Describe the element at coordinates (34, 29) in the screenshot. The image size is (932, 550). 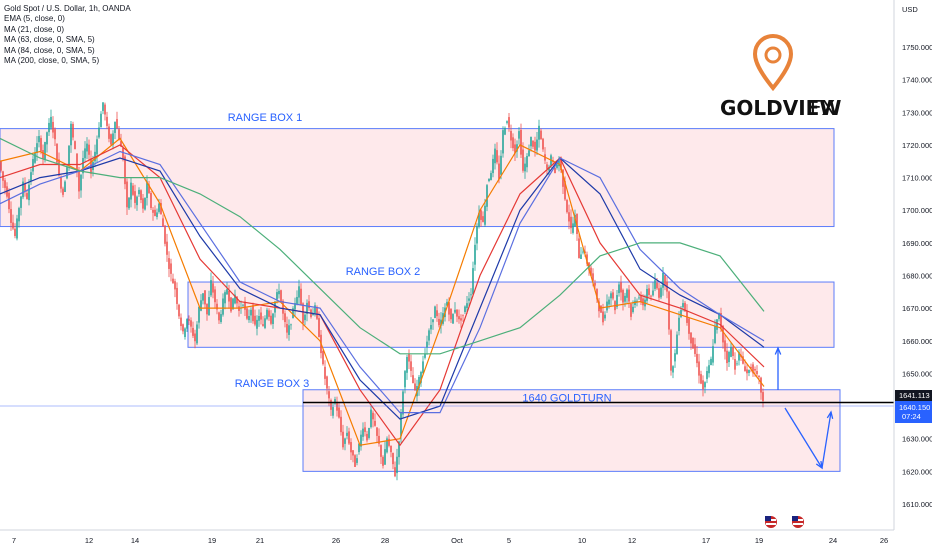
I see `indicator-ma21: MA (21, close, 0)` at that location.